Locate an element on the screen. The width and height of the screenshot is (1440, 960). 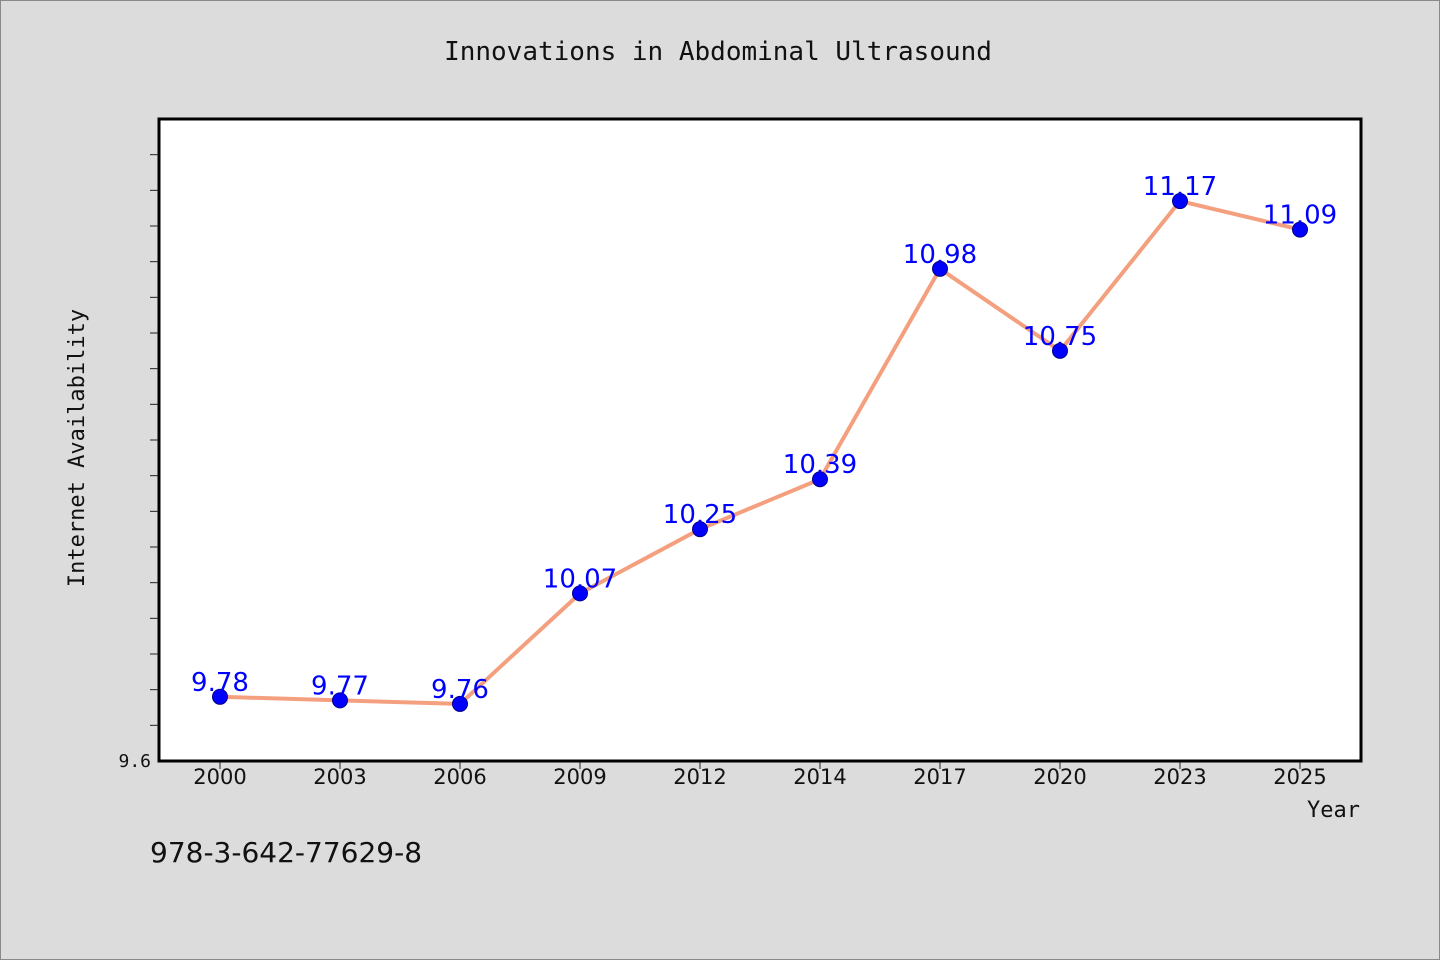
data-label: 11.09 is located at coordinates (1300, 216).